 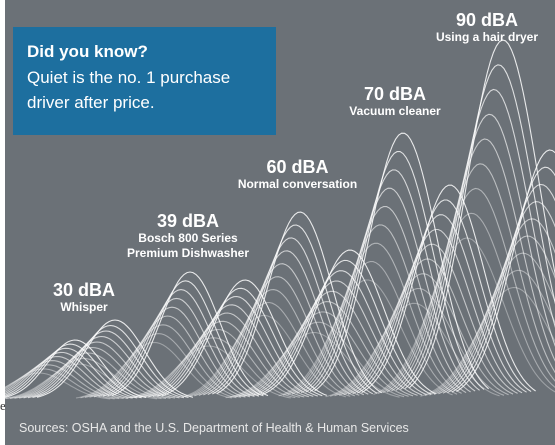 What do you see at coordinates (188, 238) in the screenshot?
I see `level-desc: Bosch 800 Series` at bounding box center [188, 238].